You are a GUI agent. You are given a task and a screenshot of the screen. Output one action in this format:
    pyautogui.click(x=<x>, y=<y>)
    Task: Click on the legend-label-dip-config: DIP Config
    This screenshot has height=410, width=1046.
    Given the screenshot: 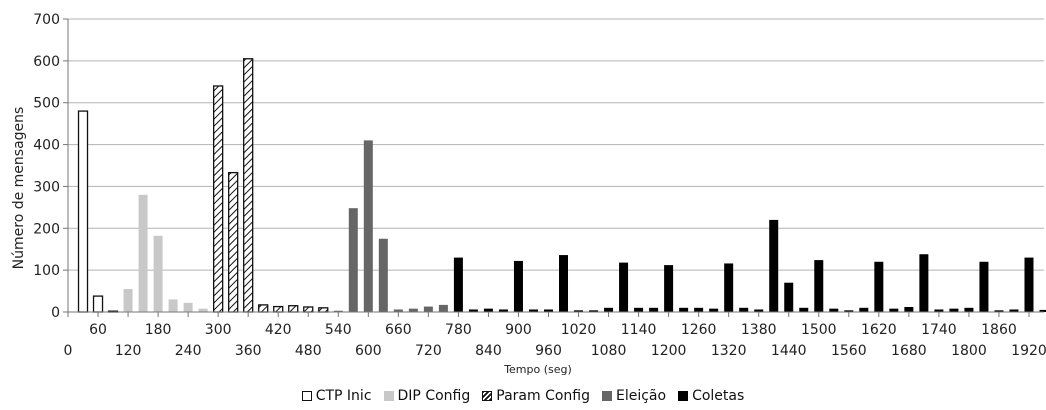 What is the action you would take?
    pyautogui.click(x=434, y=396)
    